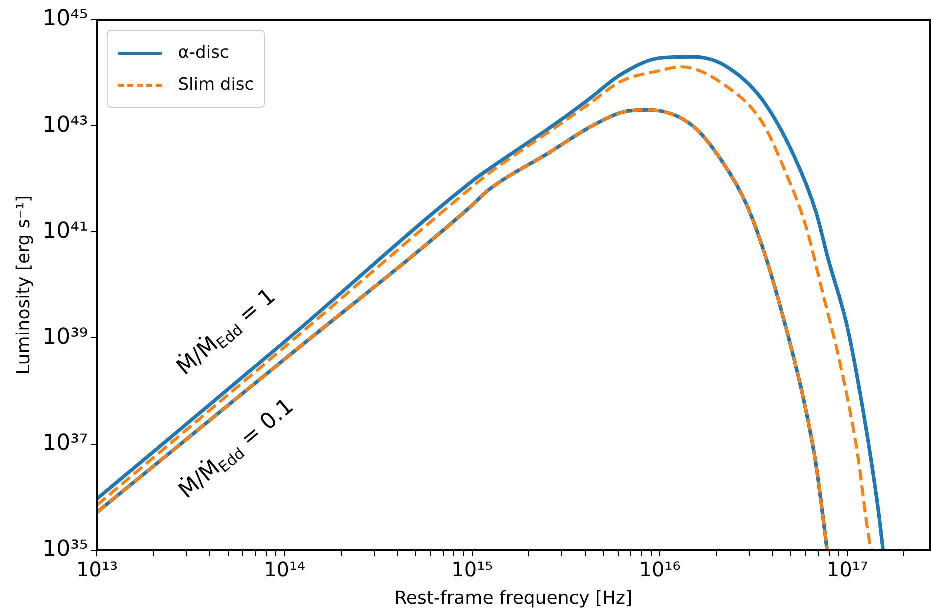 Image resolution: width=932 pixels, height=614 pixels. What do you see at coordinates (473, 570) in the screenshot?
I see `x-tick-label: 10¹⁵` at bounding box center [473, 570].